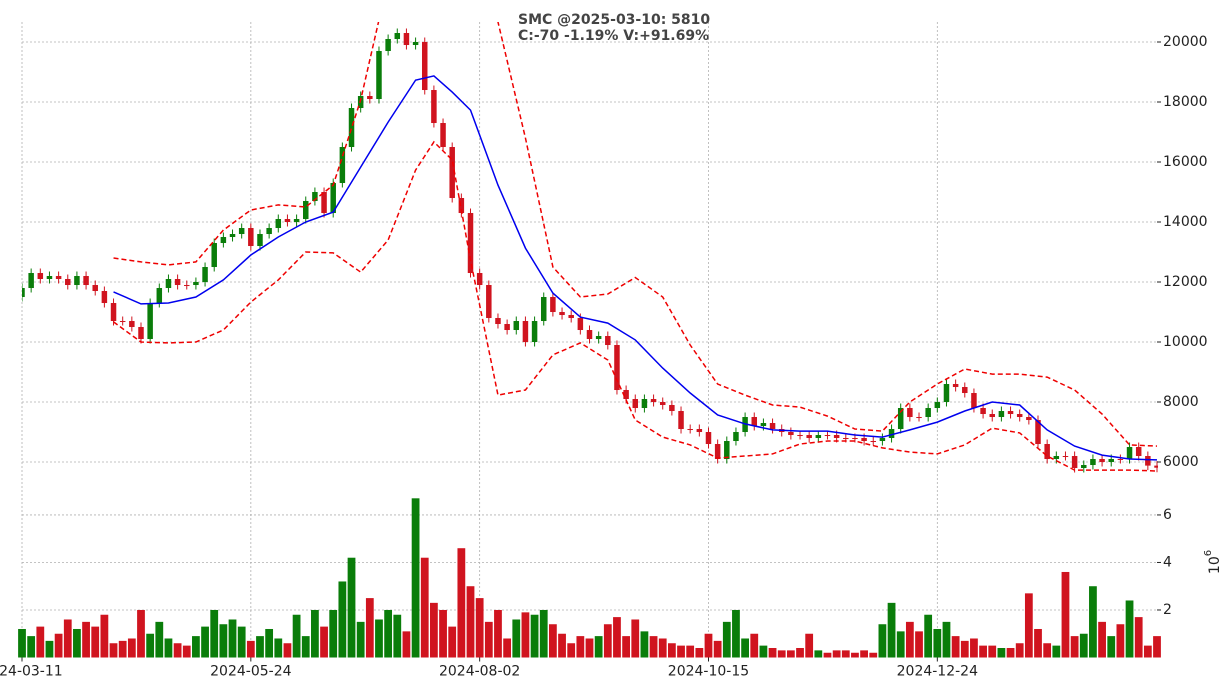 The height and width of the screenshot is (694, 1226). What do you see at coordinates (1213, 562) in the screenshot?
I see `volume-scale-label: 106` at bounding box center [1213, 562].